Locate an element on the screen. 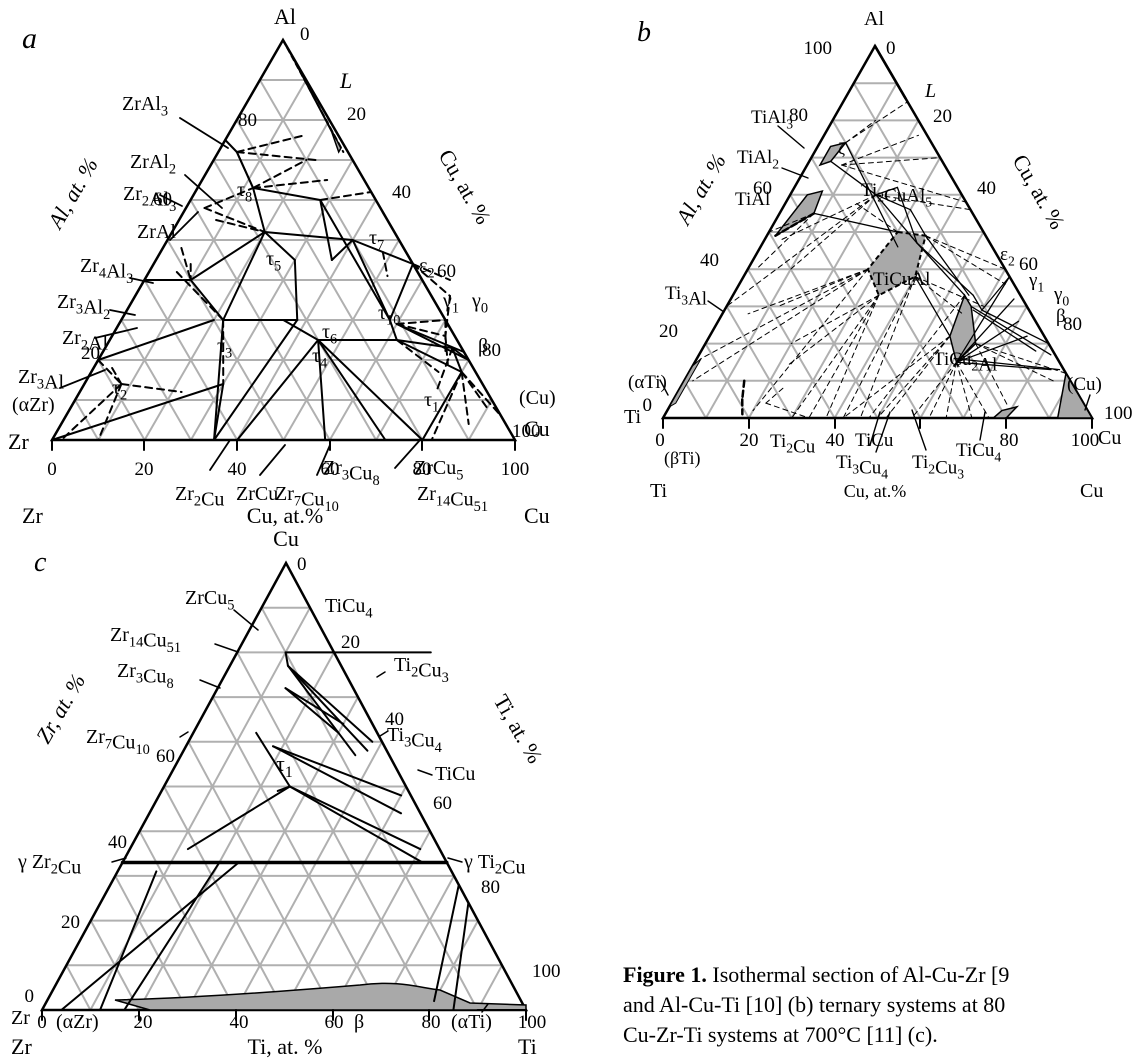 This screenshot has width=1136, height=1059. phase-label: L is located at coordinates (930, 91).